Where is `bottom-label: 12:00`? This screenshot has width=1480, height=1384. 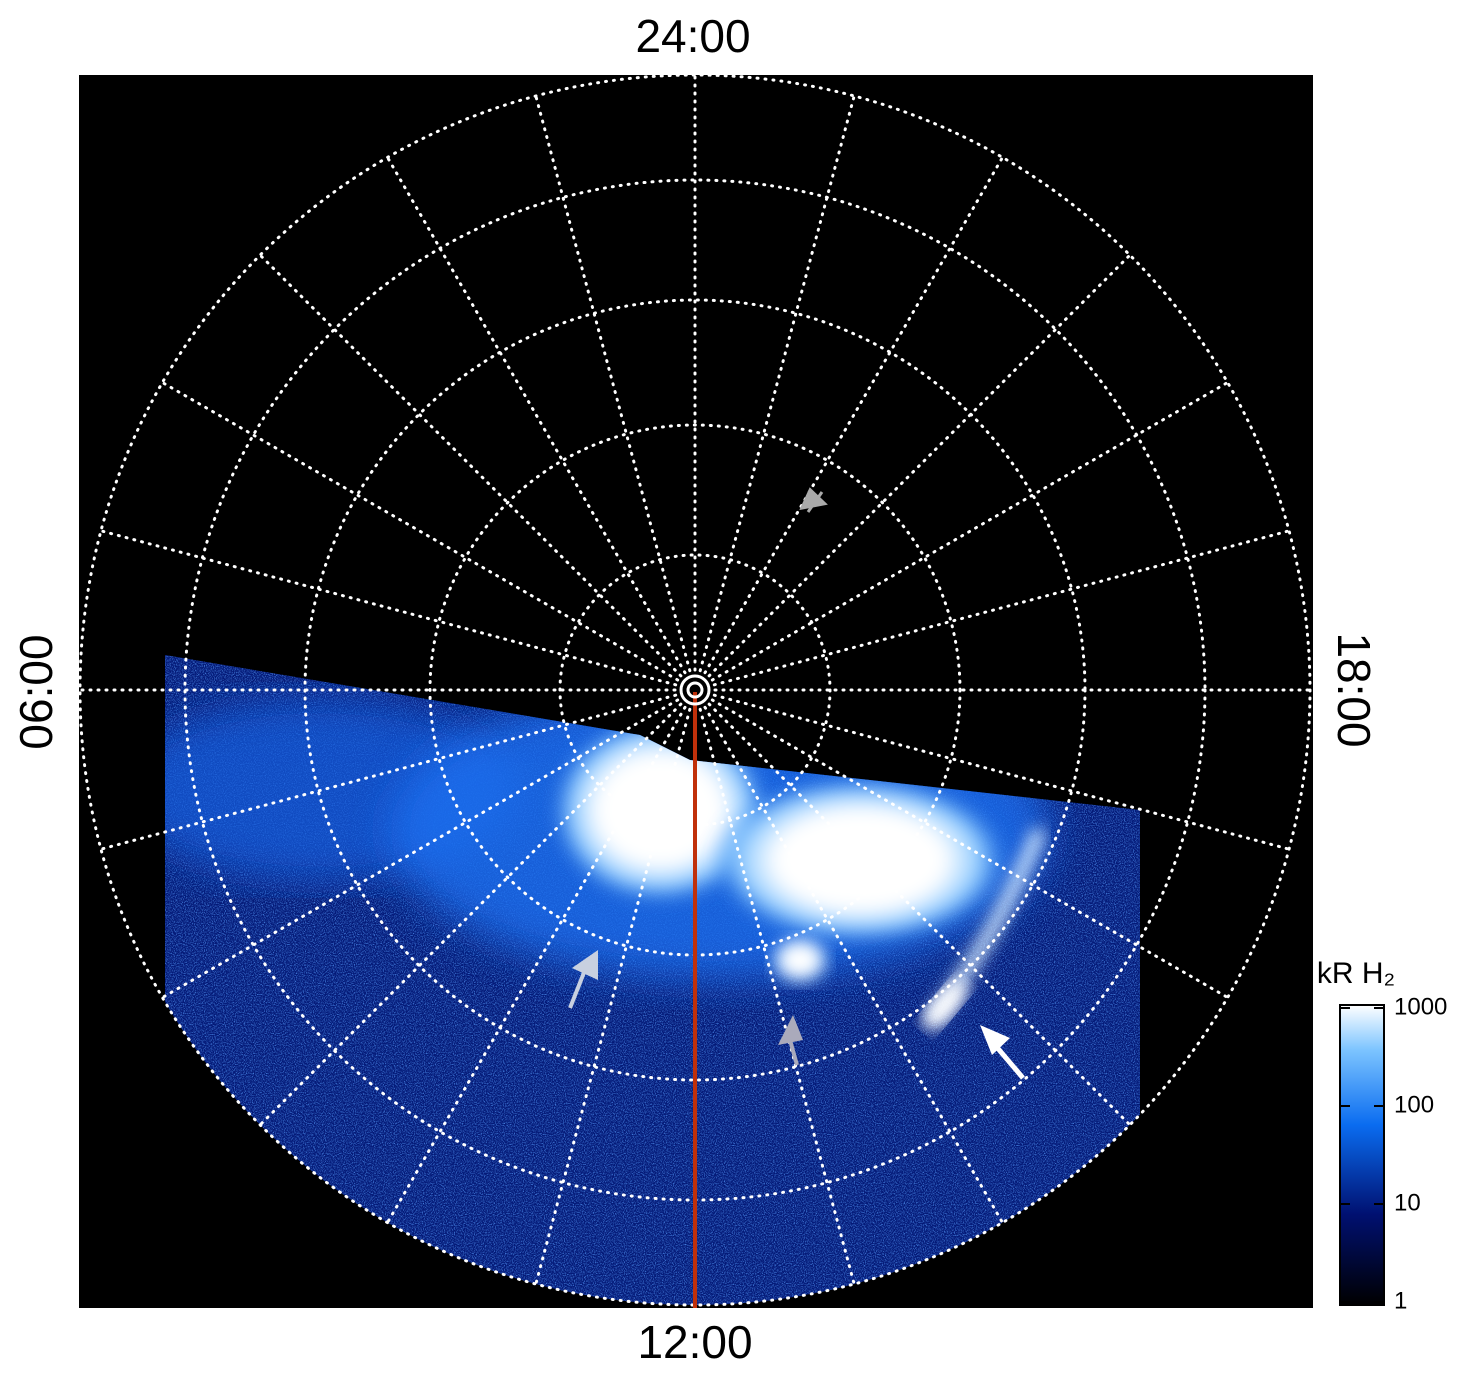
bottom-label: 12:00 is located at coordinates (694, 1342).